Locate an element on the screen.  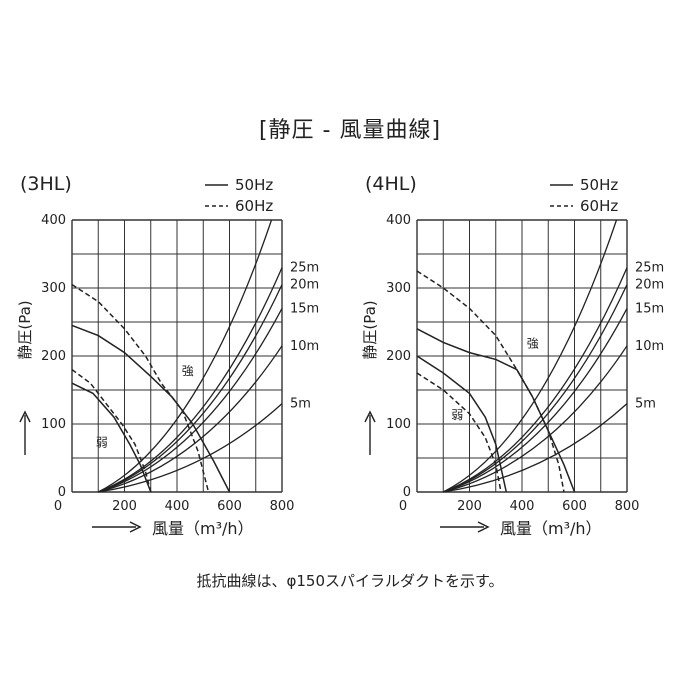
chart-title: (4HL) is located at coordinates (391, 184).